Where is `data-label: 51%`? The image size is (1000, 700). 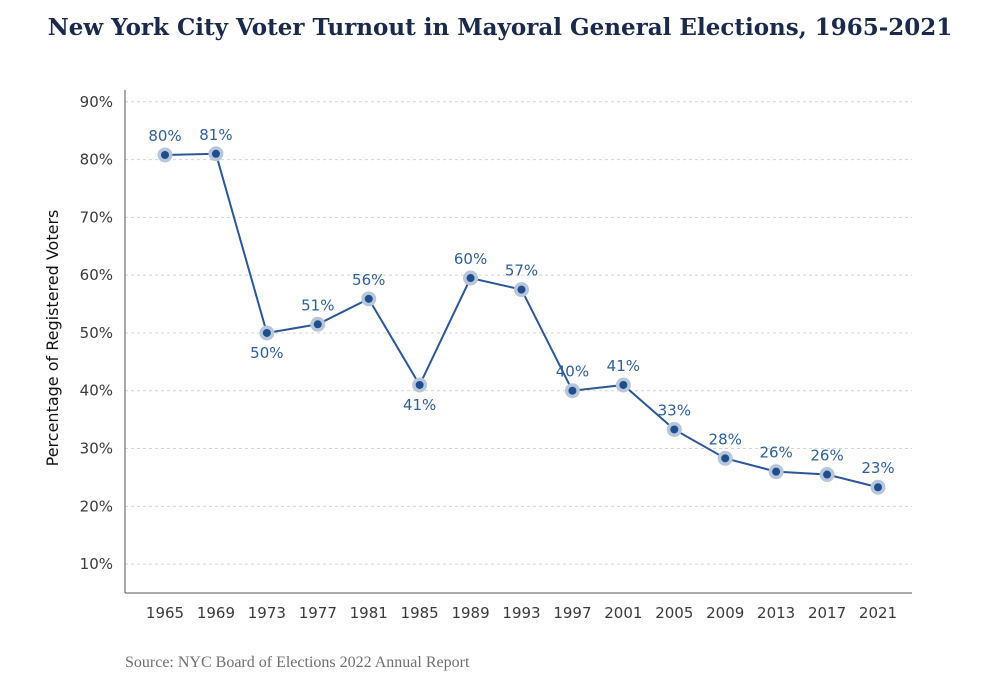
data-label: 51% is located at coordinates (317, 305).